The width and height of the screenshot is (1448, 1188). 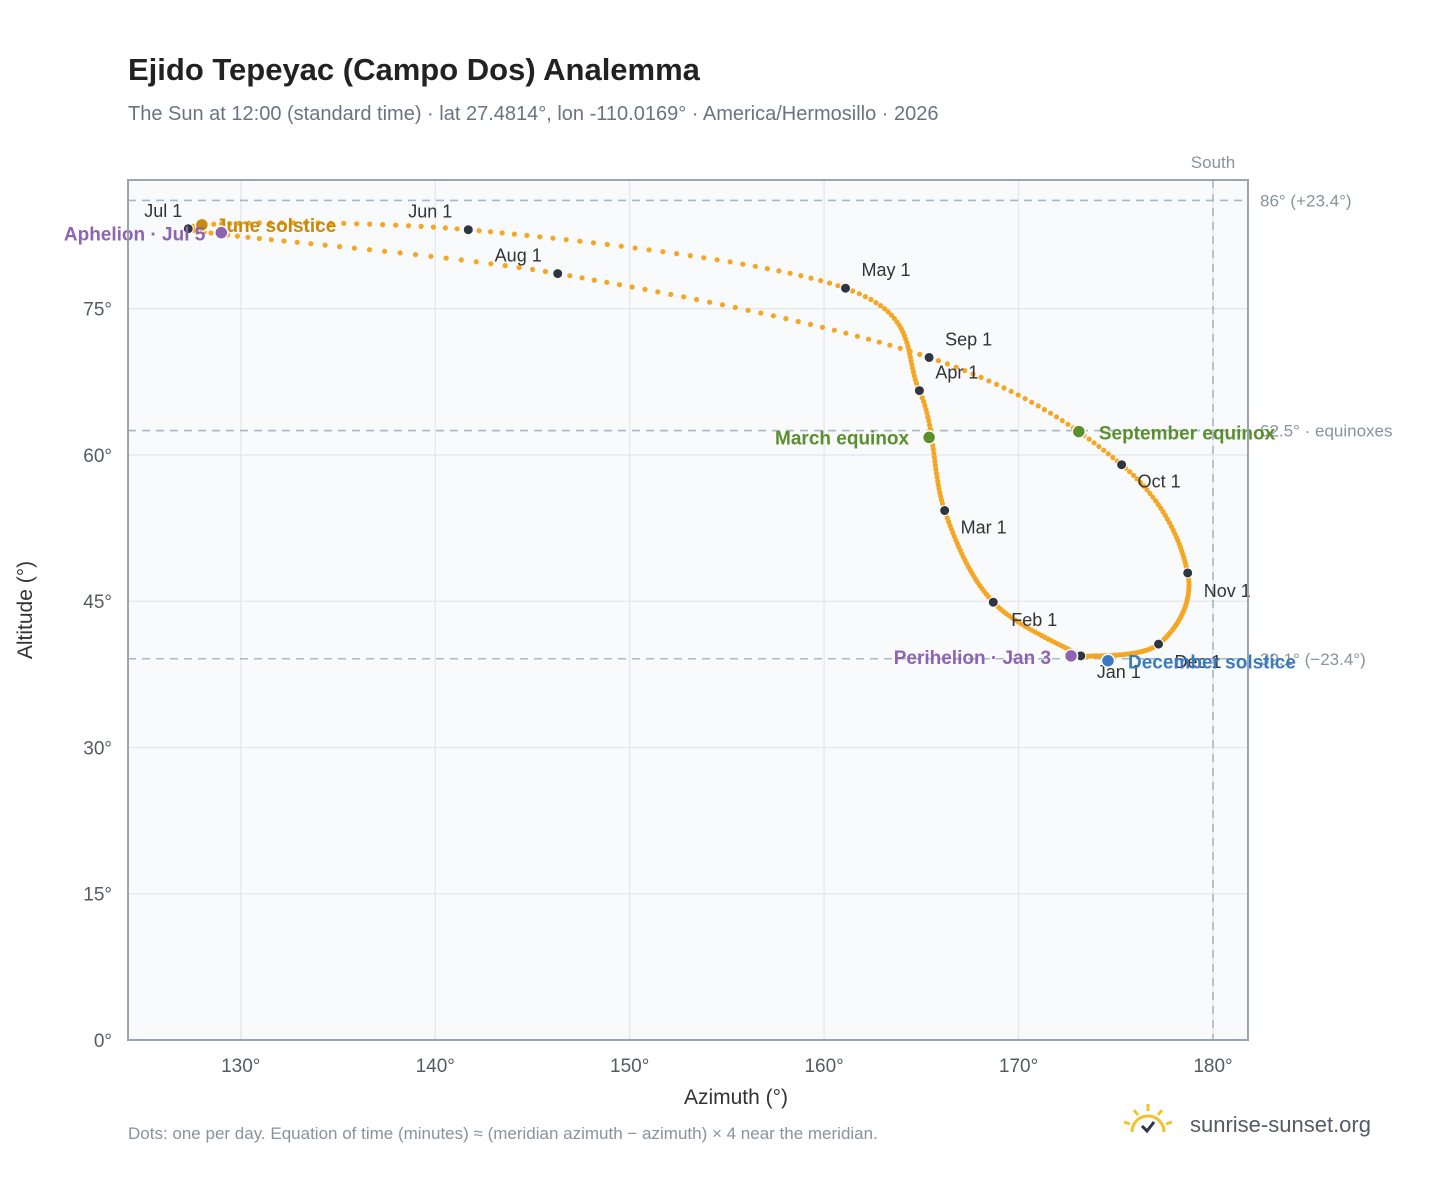 I want to click on x-tick-label: 130°, so click(x=240, y=1066).